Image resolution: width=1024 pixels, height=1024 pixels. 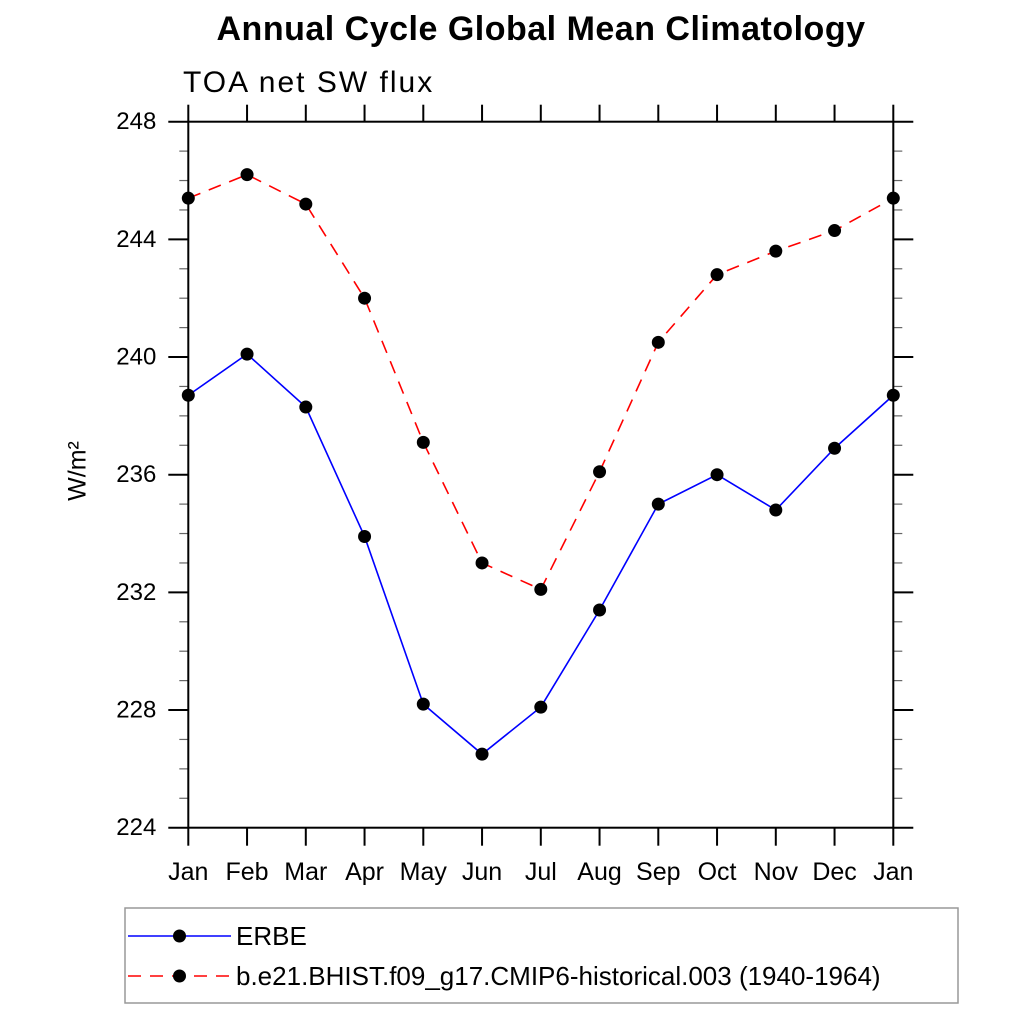 I want to click on x-tick-label: Dec, so click(x=834, y=872).